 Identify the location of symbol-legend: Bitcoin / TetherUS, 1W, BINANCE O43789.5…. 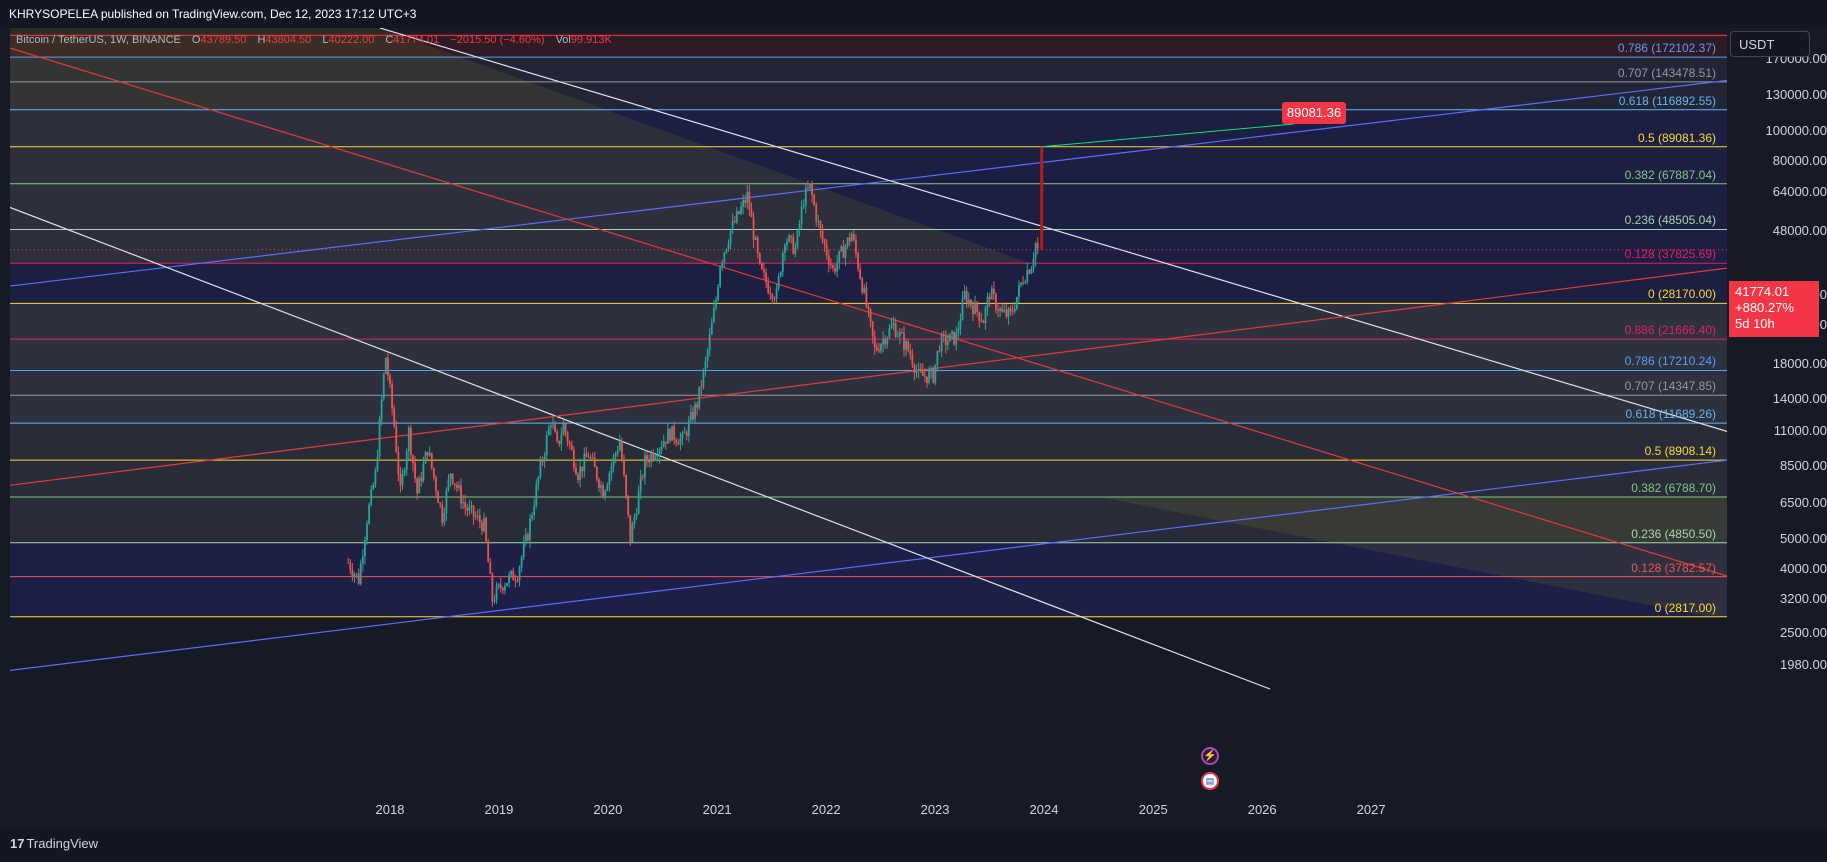
(314, 40).